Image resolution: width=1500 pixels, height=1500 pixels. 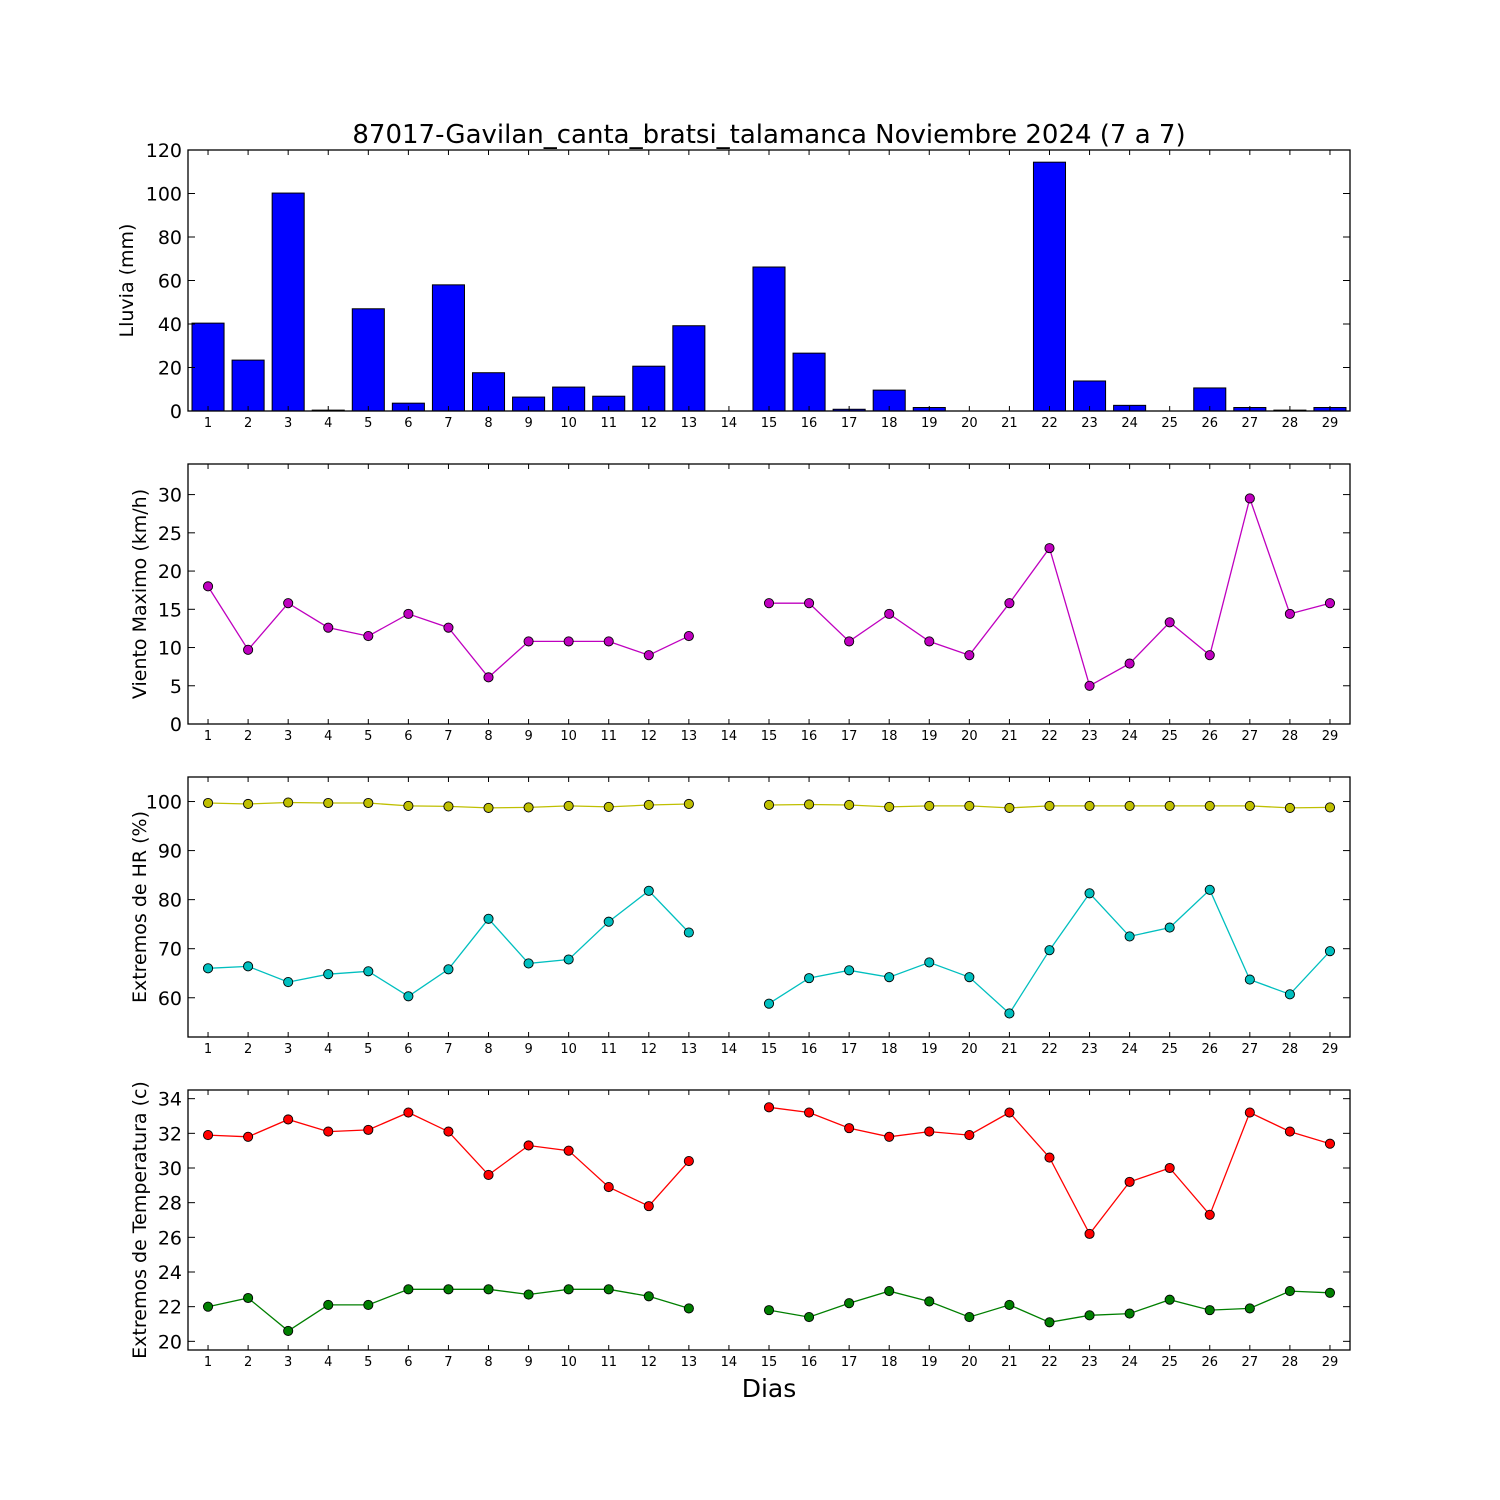 I want to click on temperature-xtick-label: 7, so click(x=448, y=1362).